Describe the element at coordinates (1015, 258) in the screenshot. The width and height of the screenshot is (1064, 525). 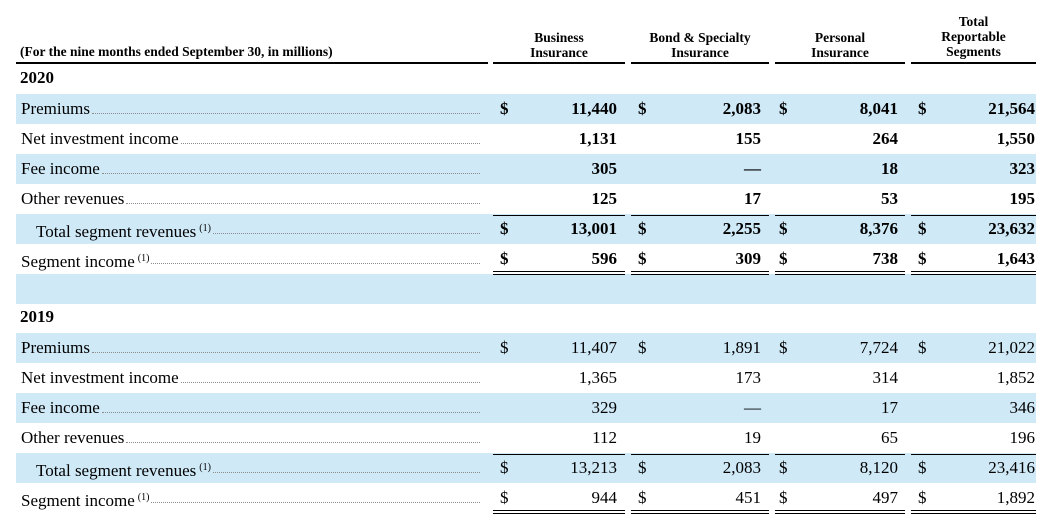
I see `cell-value: 1,643` at that location.